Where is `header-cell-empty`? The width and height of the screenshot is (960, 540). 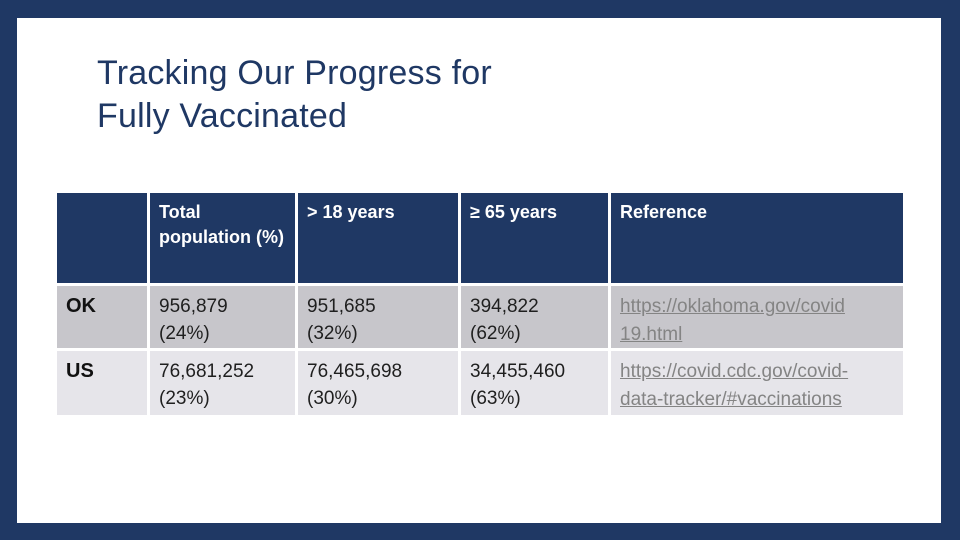 header-cell-empty is located at coordinates (102, 238).